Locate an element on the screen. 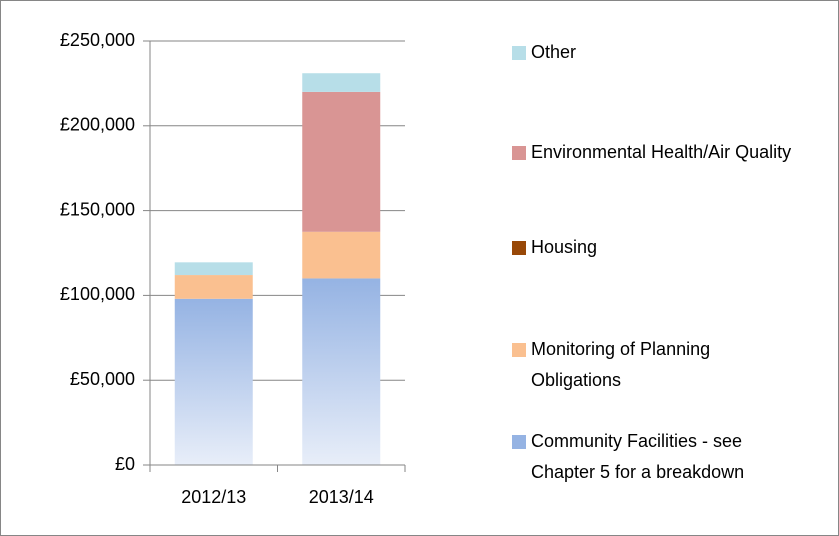 The width and height of the screenshot is (839, 536). legend-item: Environmental Health/Air Quality is located at coordinates (657, 152).